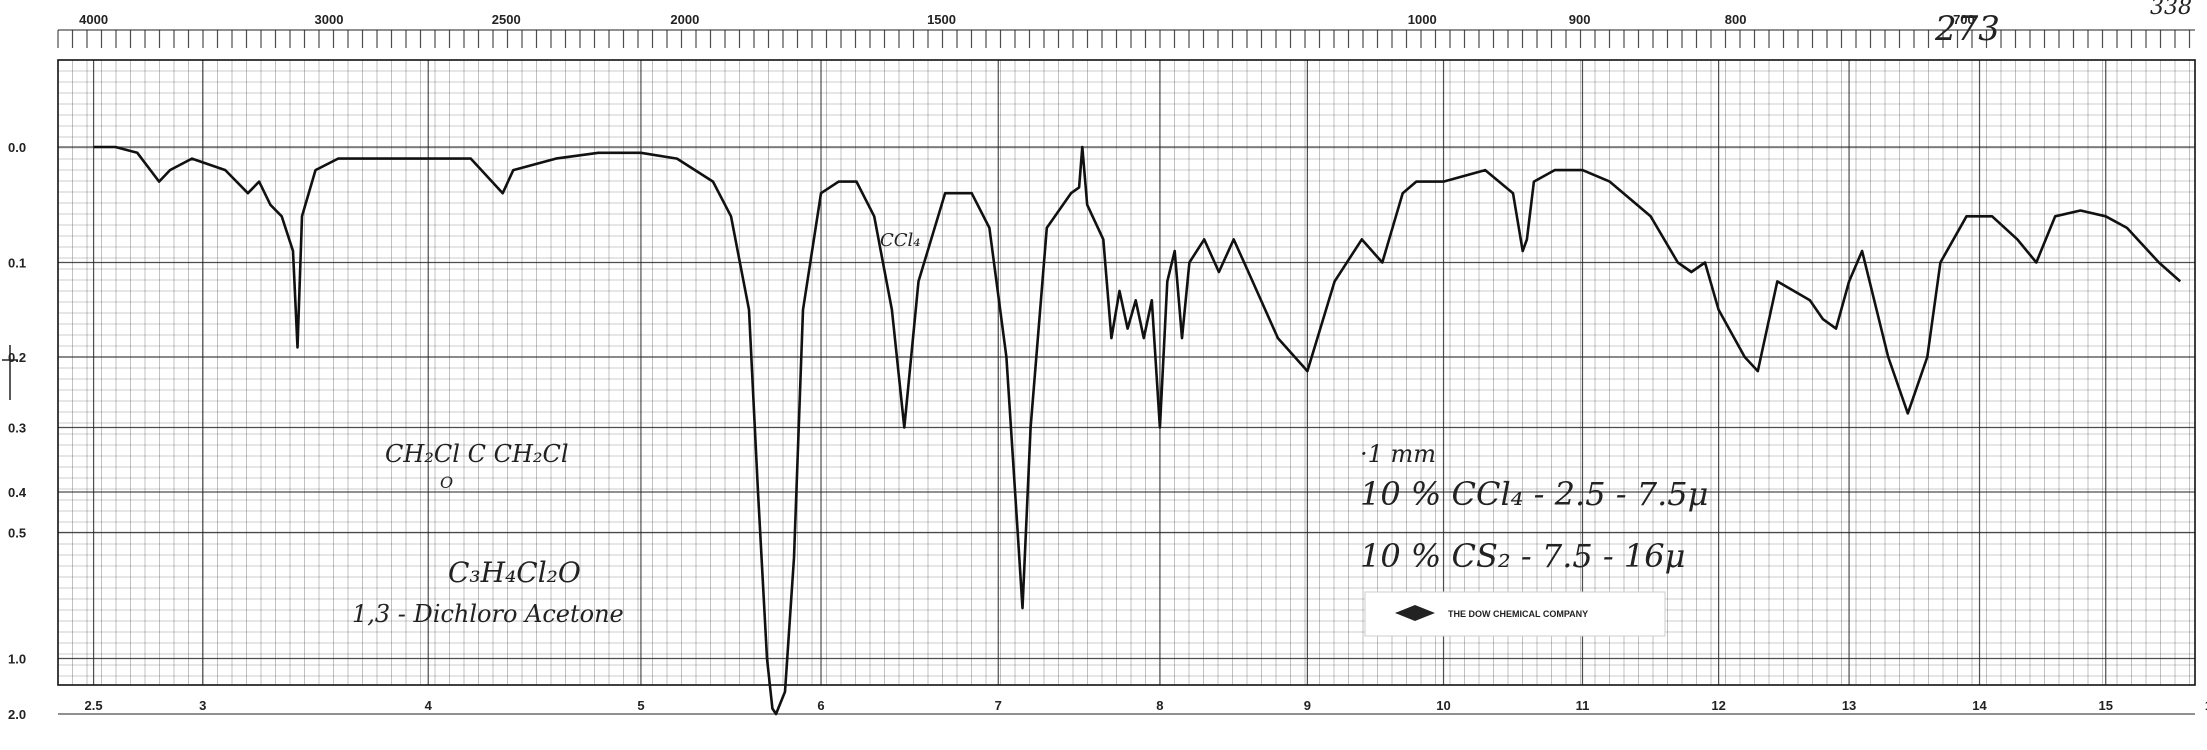 The height and width of the screenshot is (750, 2207). What do you see at coordinates (17, 428) in the screenshot?
I see `absorbance-tick-label: 0.3` at bounding box center [17, 428].